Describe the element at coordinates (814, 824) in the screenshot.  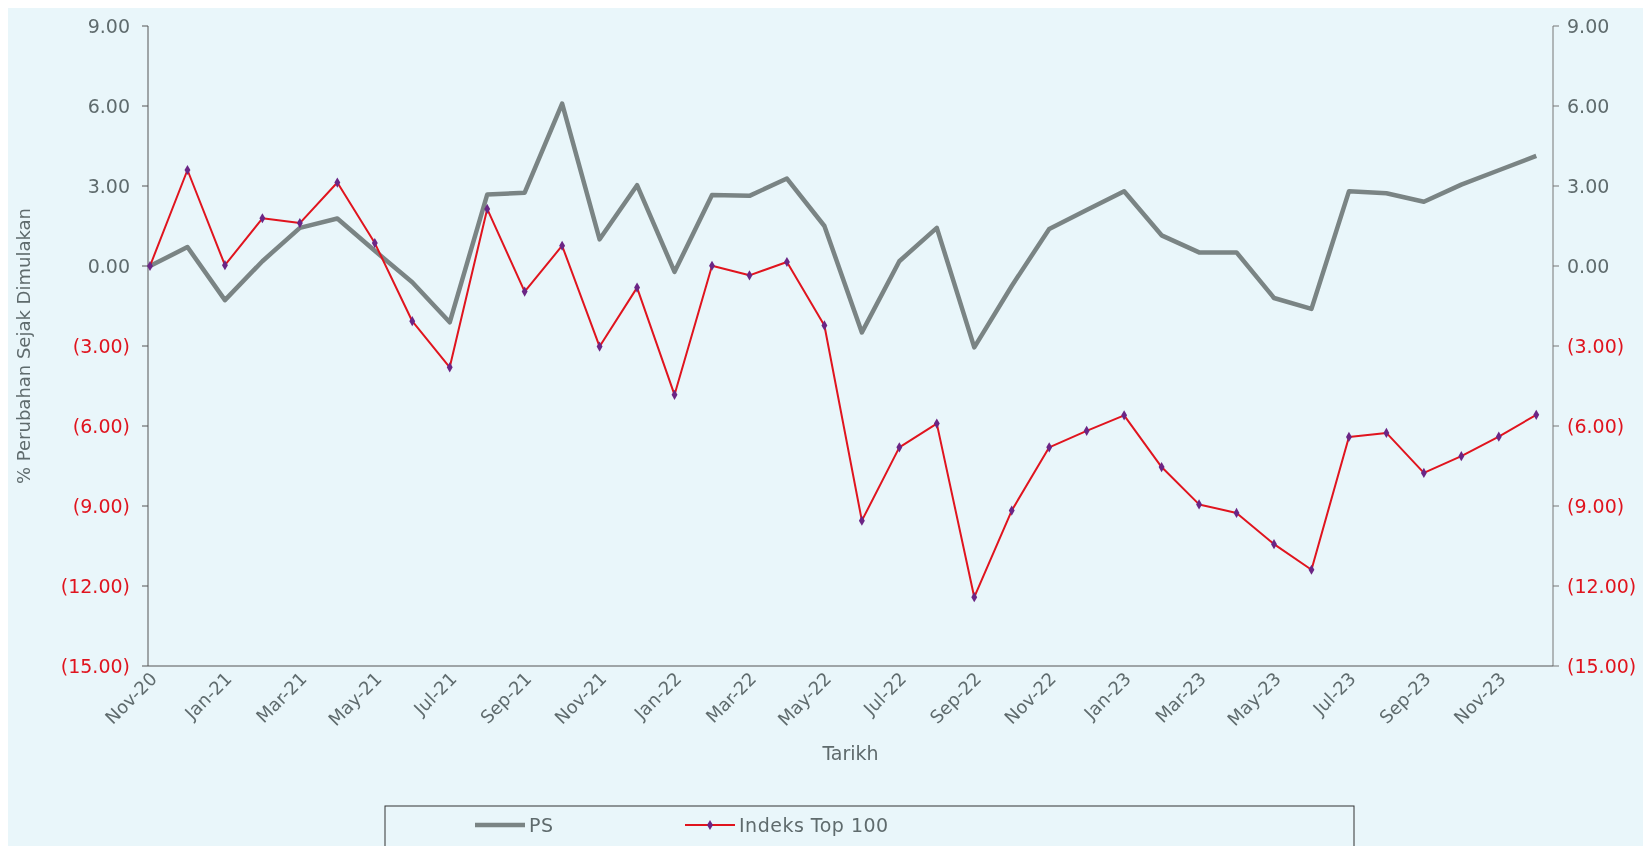
I see `legend-label: Indeks Top 100` at that location.